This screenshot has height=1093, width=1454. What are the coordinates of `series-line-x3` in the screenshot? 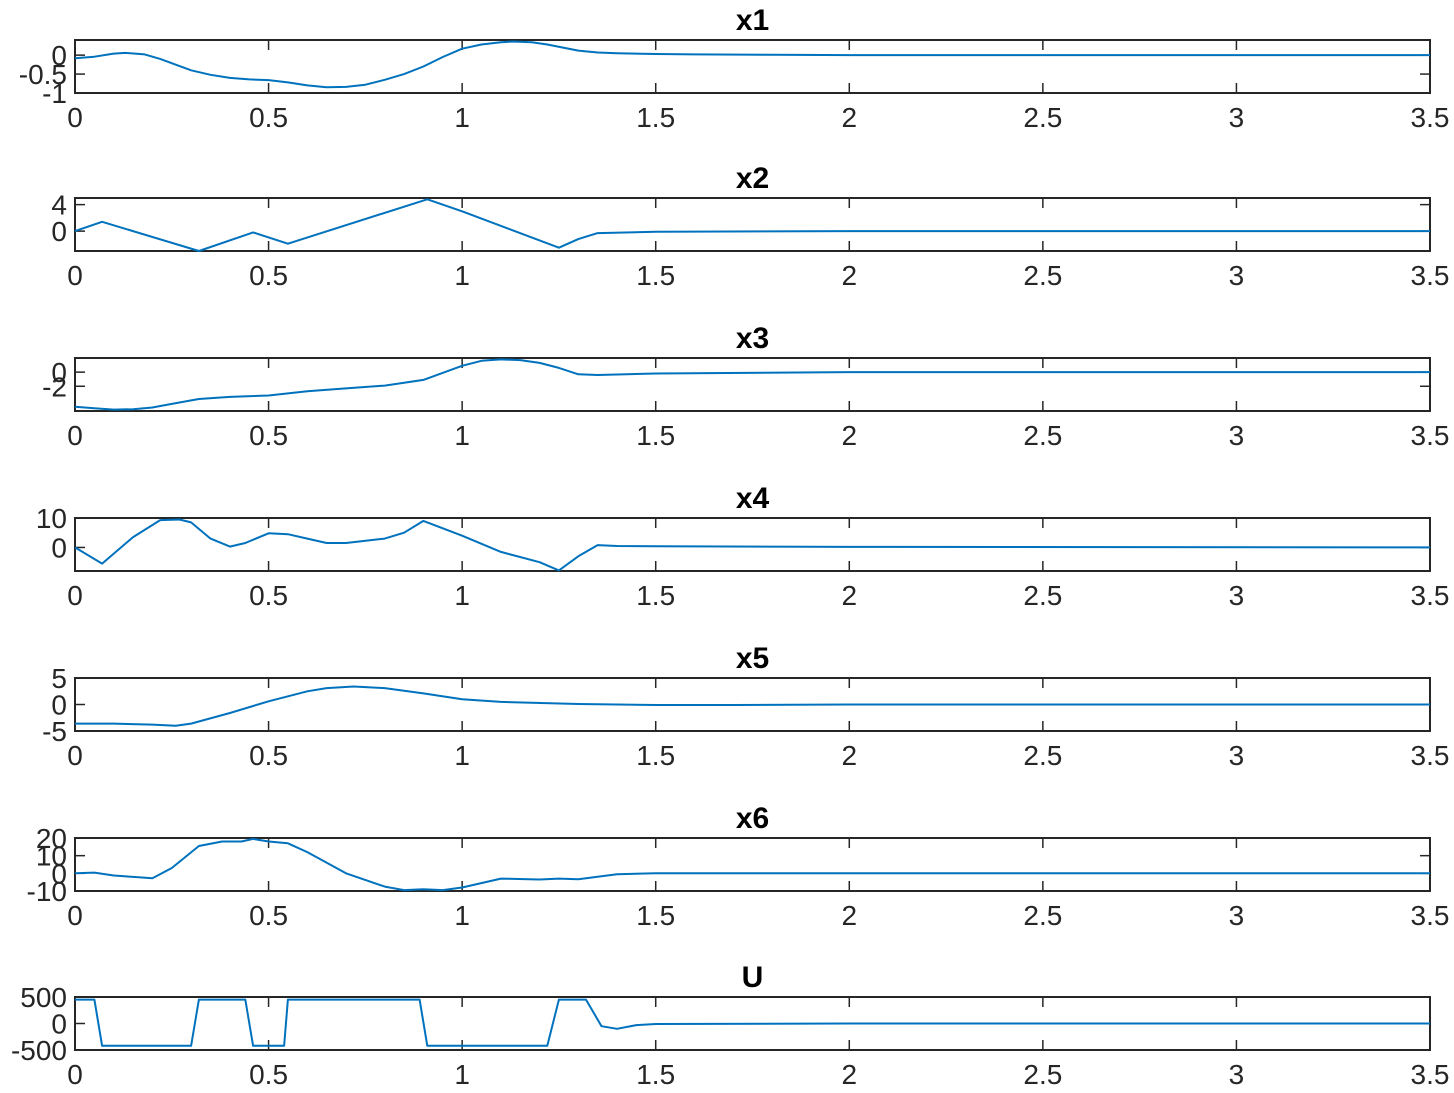 It's located at (752, 384).